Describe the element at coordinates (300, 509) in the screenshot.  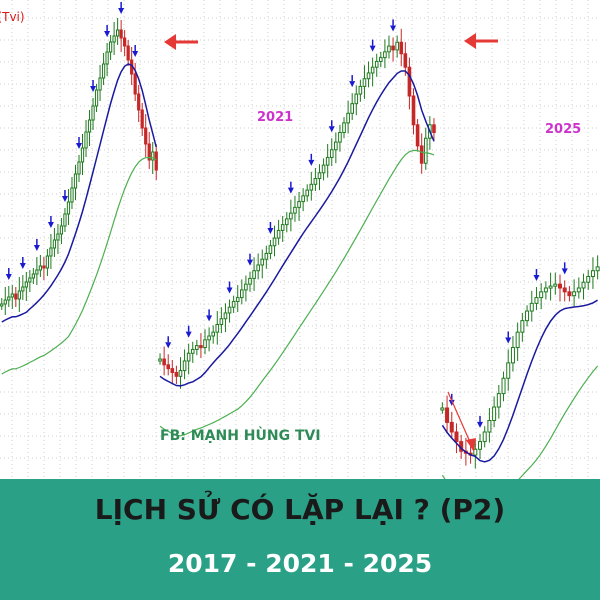
I see `banner-title: LỊCH SỬ CÓ LẶP LẠI ? (P2)` at that location.